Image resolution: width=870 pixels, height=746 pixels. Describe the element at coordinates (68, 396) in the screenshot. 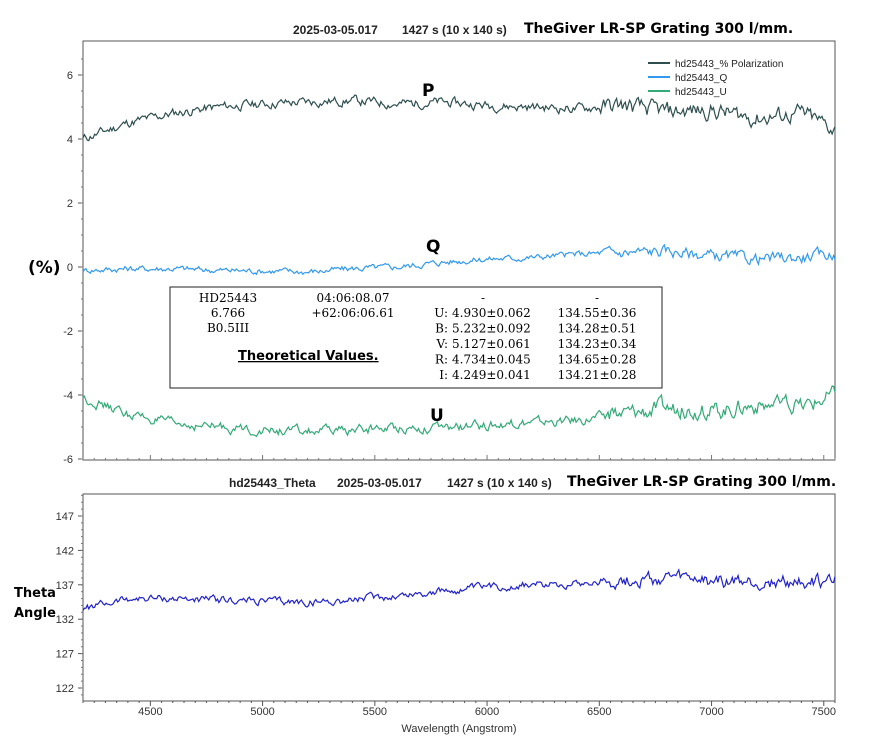

I see `top-y-tick-label: -4` at that location.